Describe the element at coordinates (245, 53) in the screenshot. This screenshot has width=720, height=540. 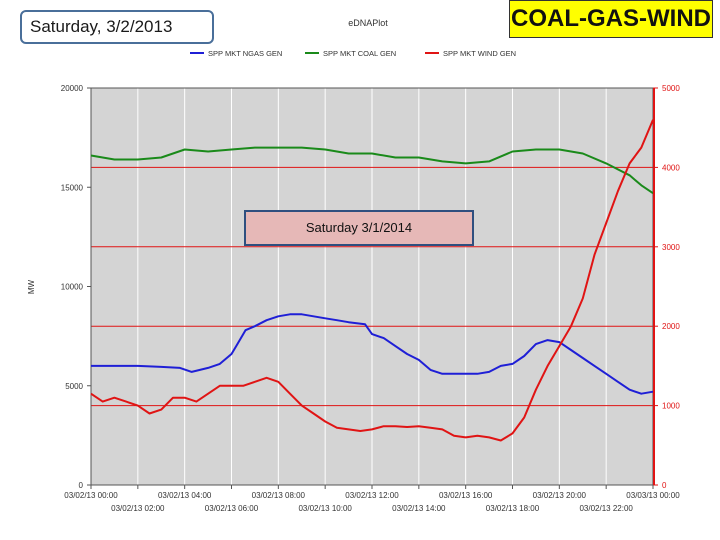
I see `legend-label: SPP MKT NGAS GEN` at that location.